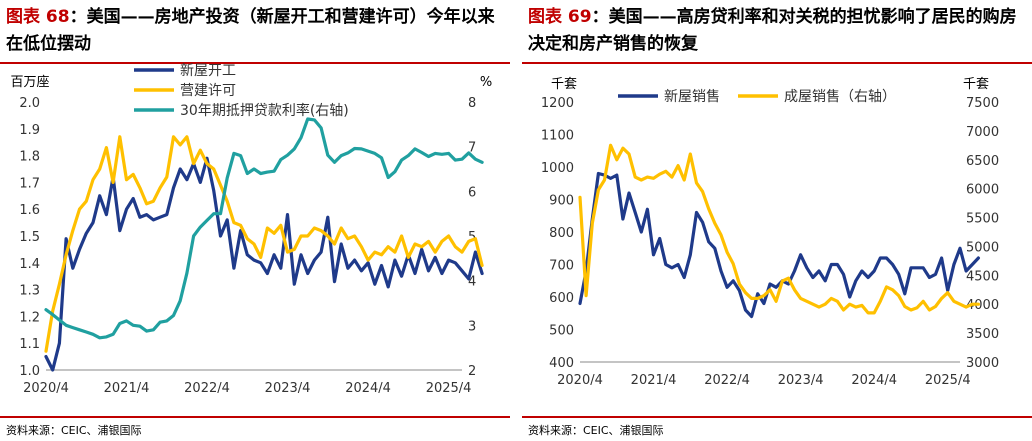 The height and width of the screenshot is (441, 1032). Describe the element at coordinates (472, 103) in the screenshot. I see `y-right-tick-label: 8` at that location.